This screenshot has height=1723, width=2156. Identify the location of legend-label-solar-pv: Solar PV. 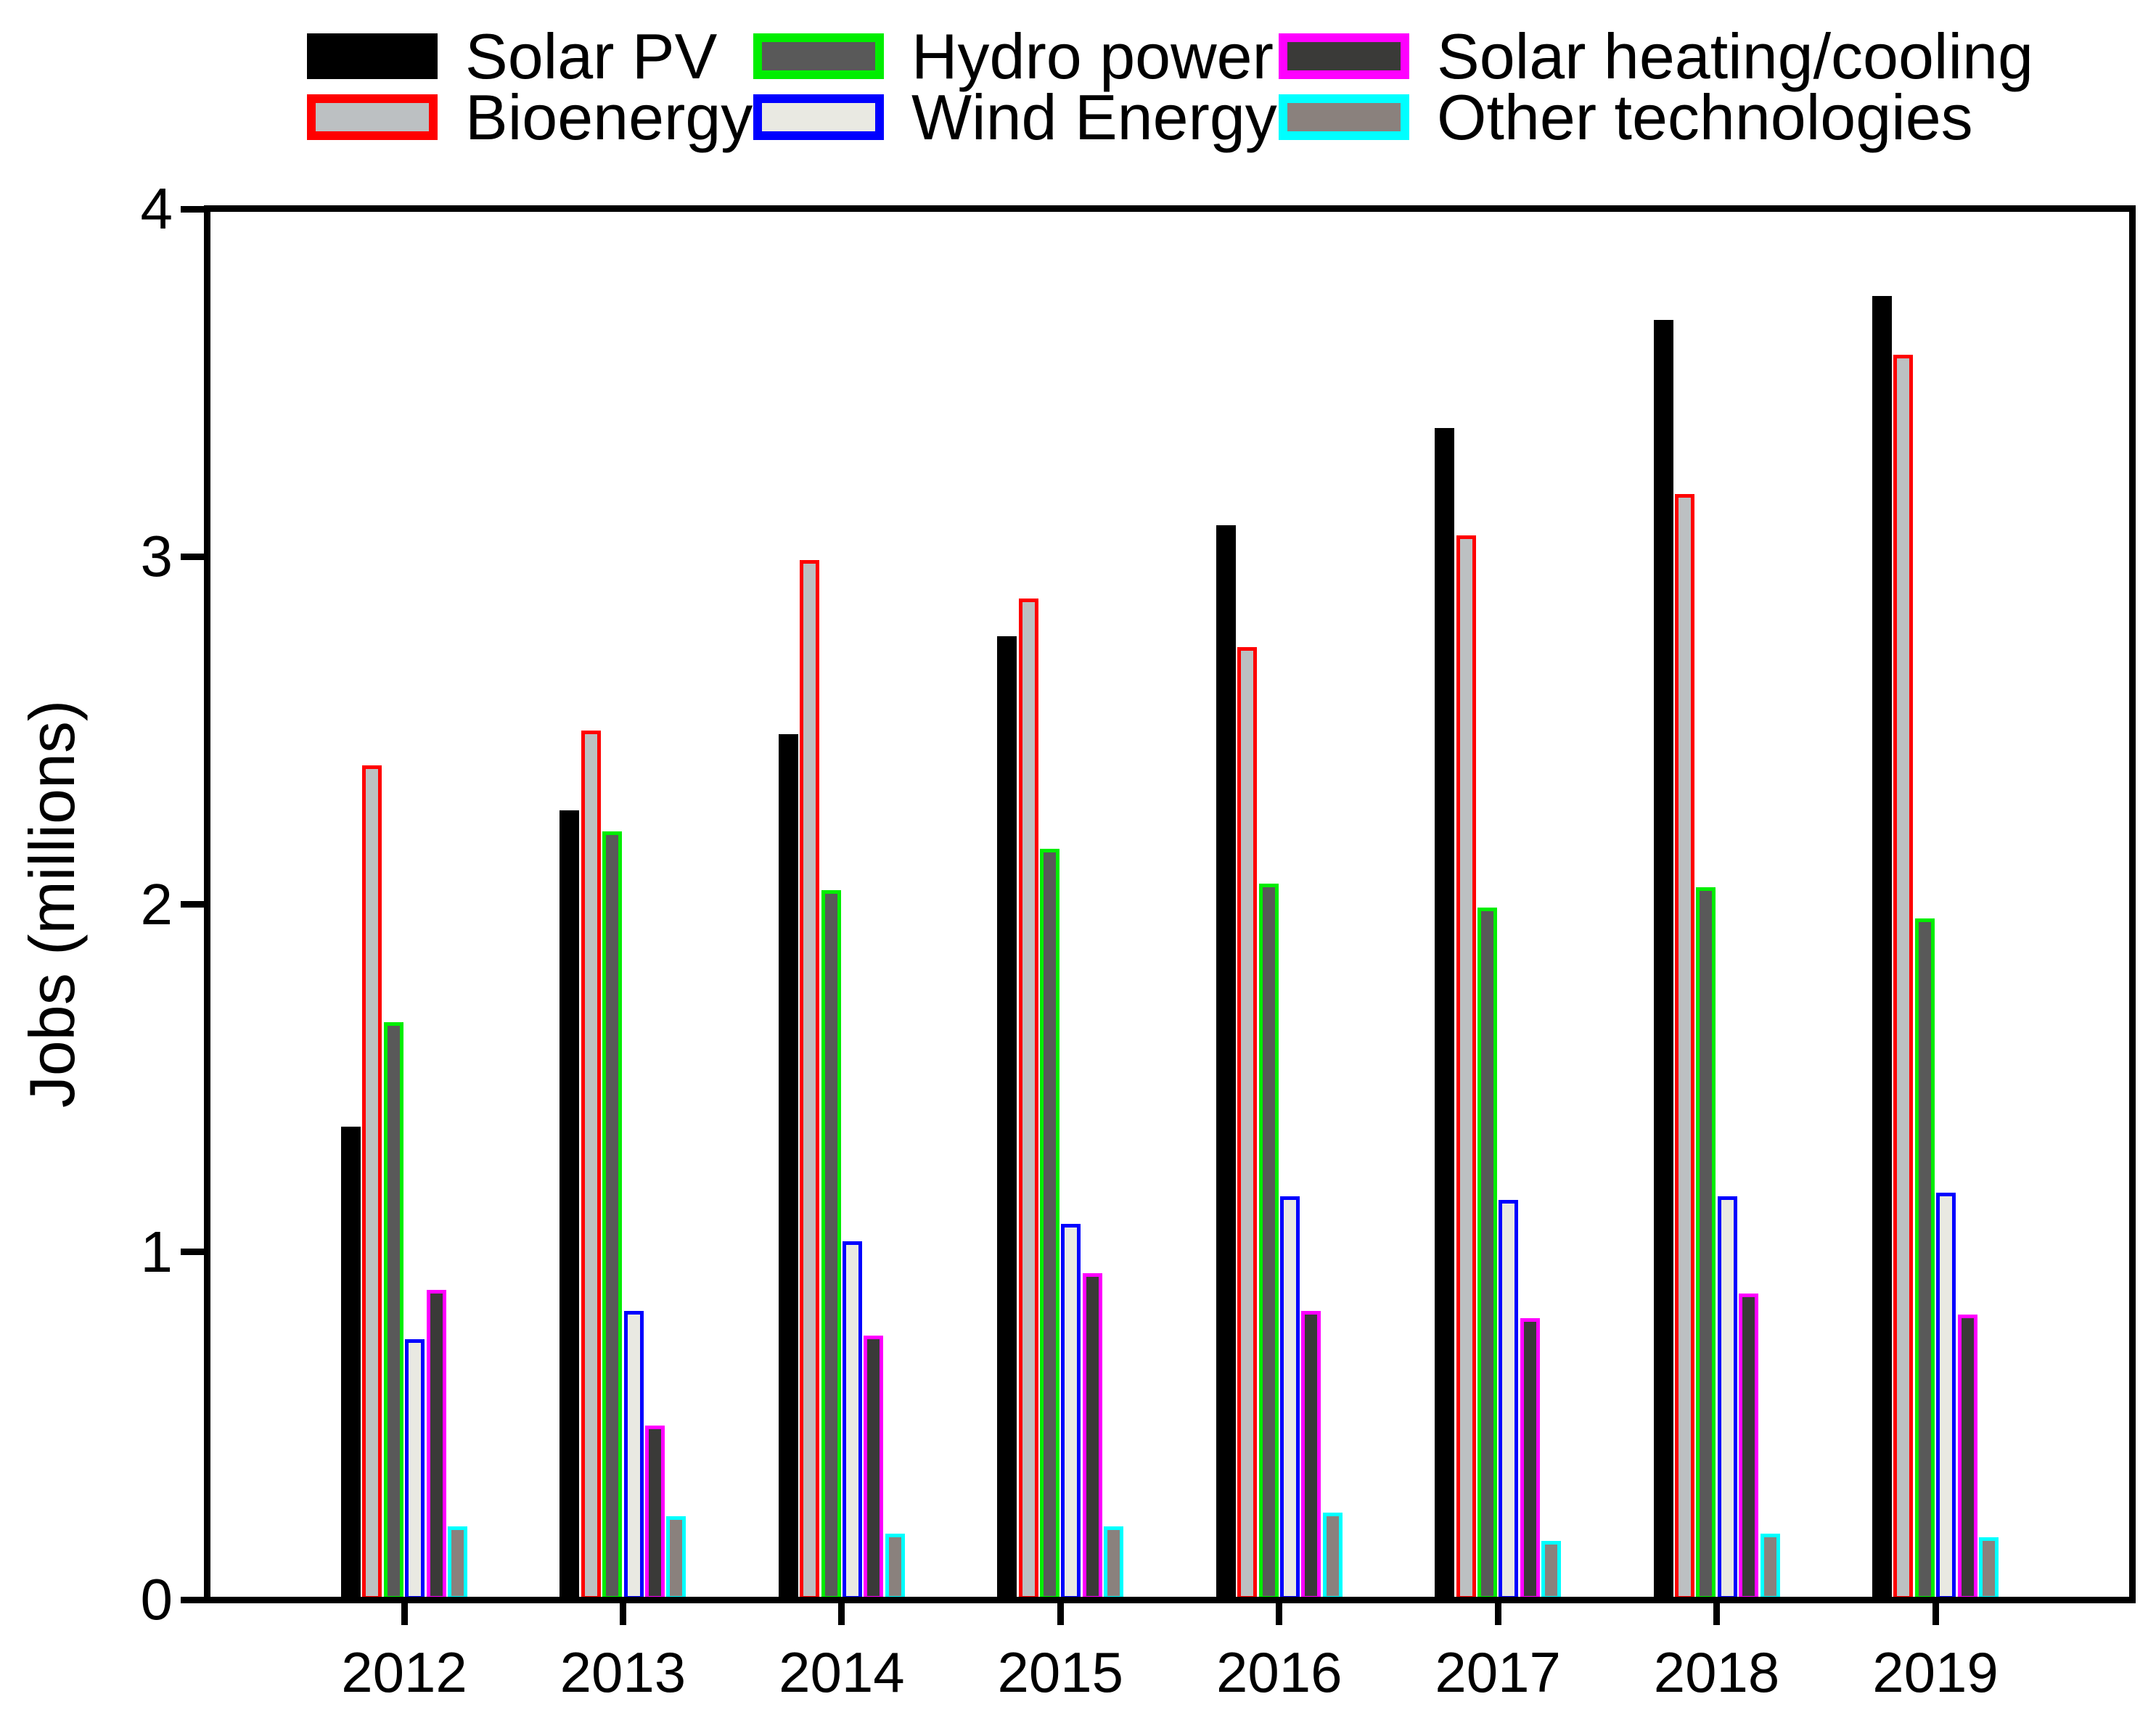
(591, 56).